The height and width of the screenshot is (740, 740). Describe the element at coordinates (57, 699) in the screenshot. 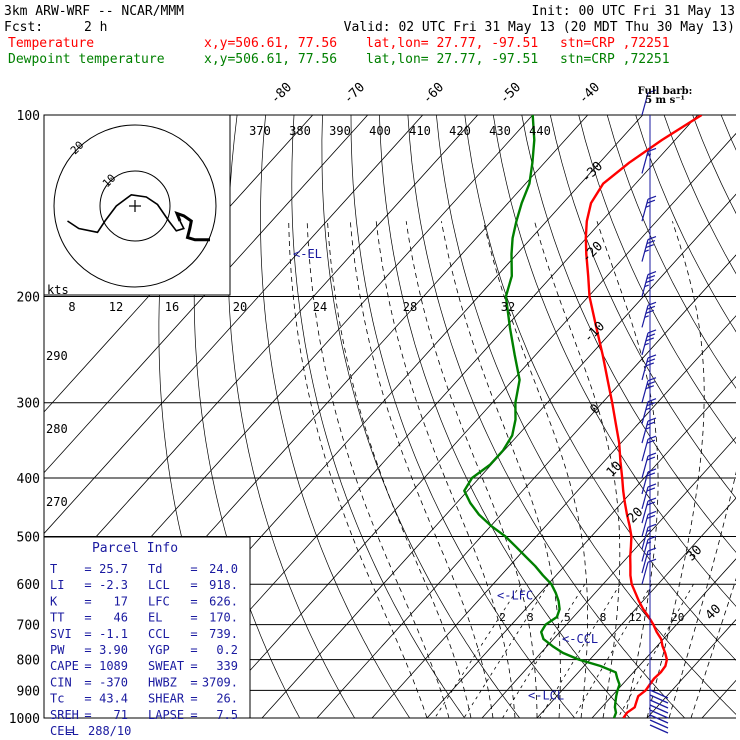

I see `parcel-cell: Tc` at that location.